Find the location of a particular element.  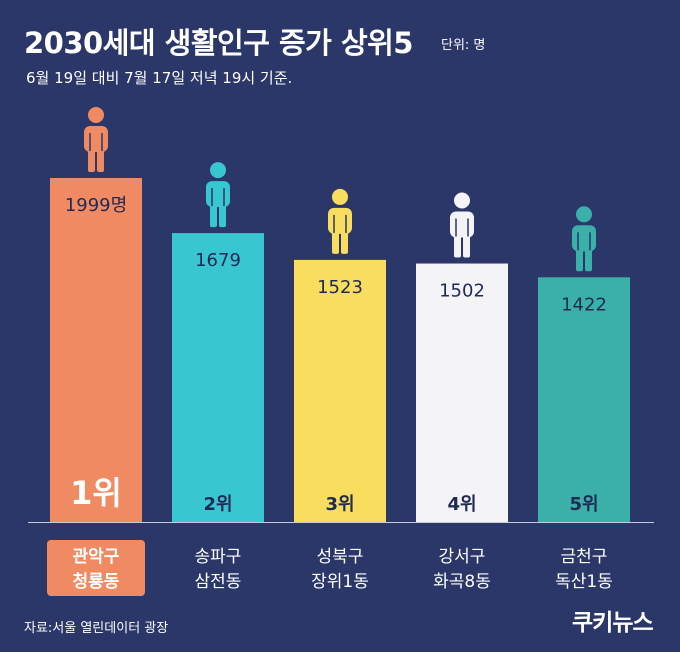

rank-label-3: 3위 is located at coordinates (339, 504).